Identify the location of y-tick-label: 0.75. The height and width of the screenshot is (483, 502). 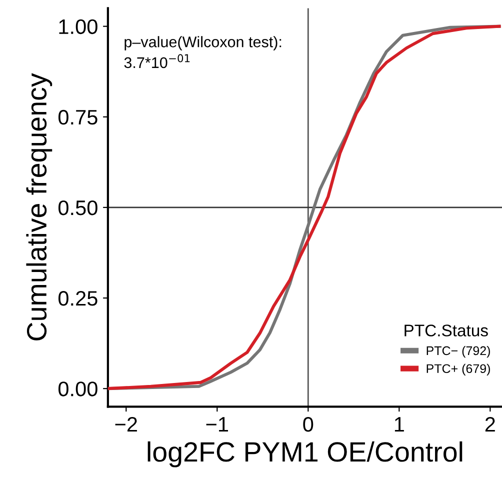
(78, 117).